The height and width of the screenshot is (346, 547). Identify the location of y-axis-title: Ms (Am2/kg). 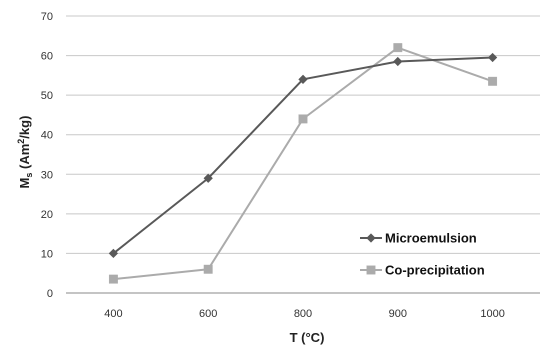
(25, 152).